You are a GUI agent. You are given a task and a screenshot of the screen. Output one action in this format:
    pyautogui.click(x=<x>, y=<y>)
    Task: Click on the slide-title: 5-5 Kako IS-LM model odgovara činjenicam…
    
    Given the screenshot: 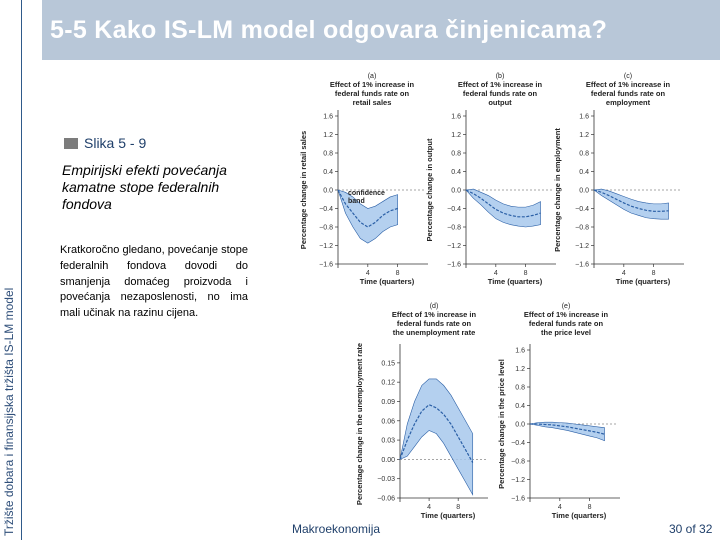 What is the action you would take?
    pyautogui.click(x=329, y=30)
    